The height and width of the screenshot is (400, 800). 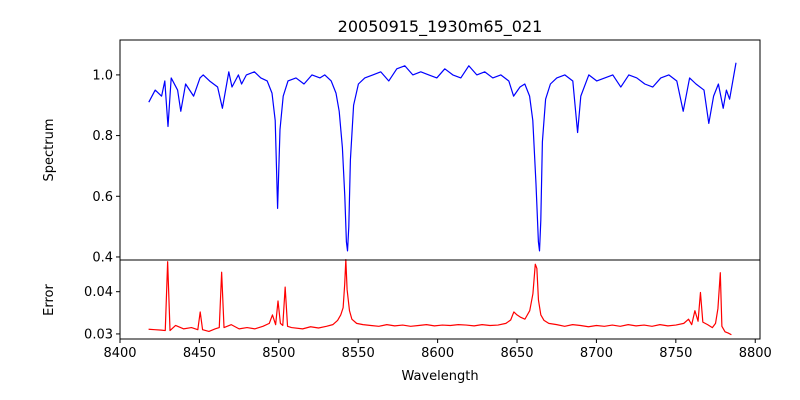 I want to click on spectrum-y-label: Spectrum, so click(x=49, y=150).